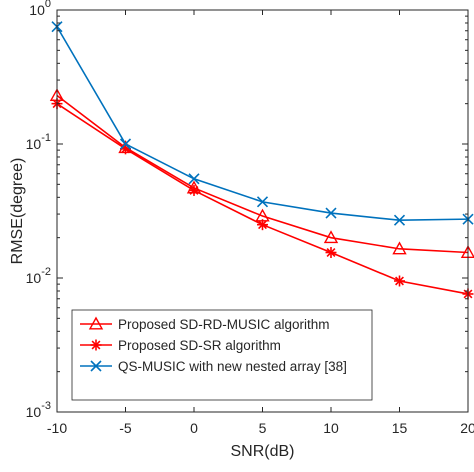 The image size is (474, 472). I want to click on y-tick-exponent: -1, so click(46, 138).